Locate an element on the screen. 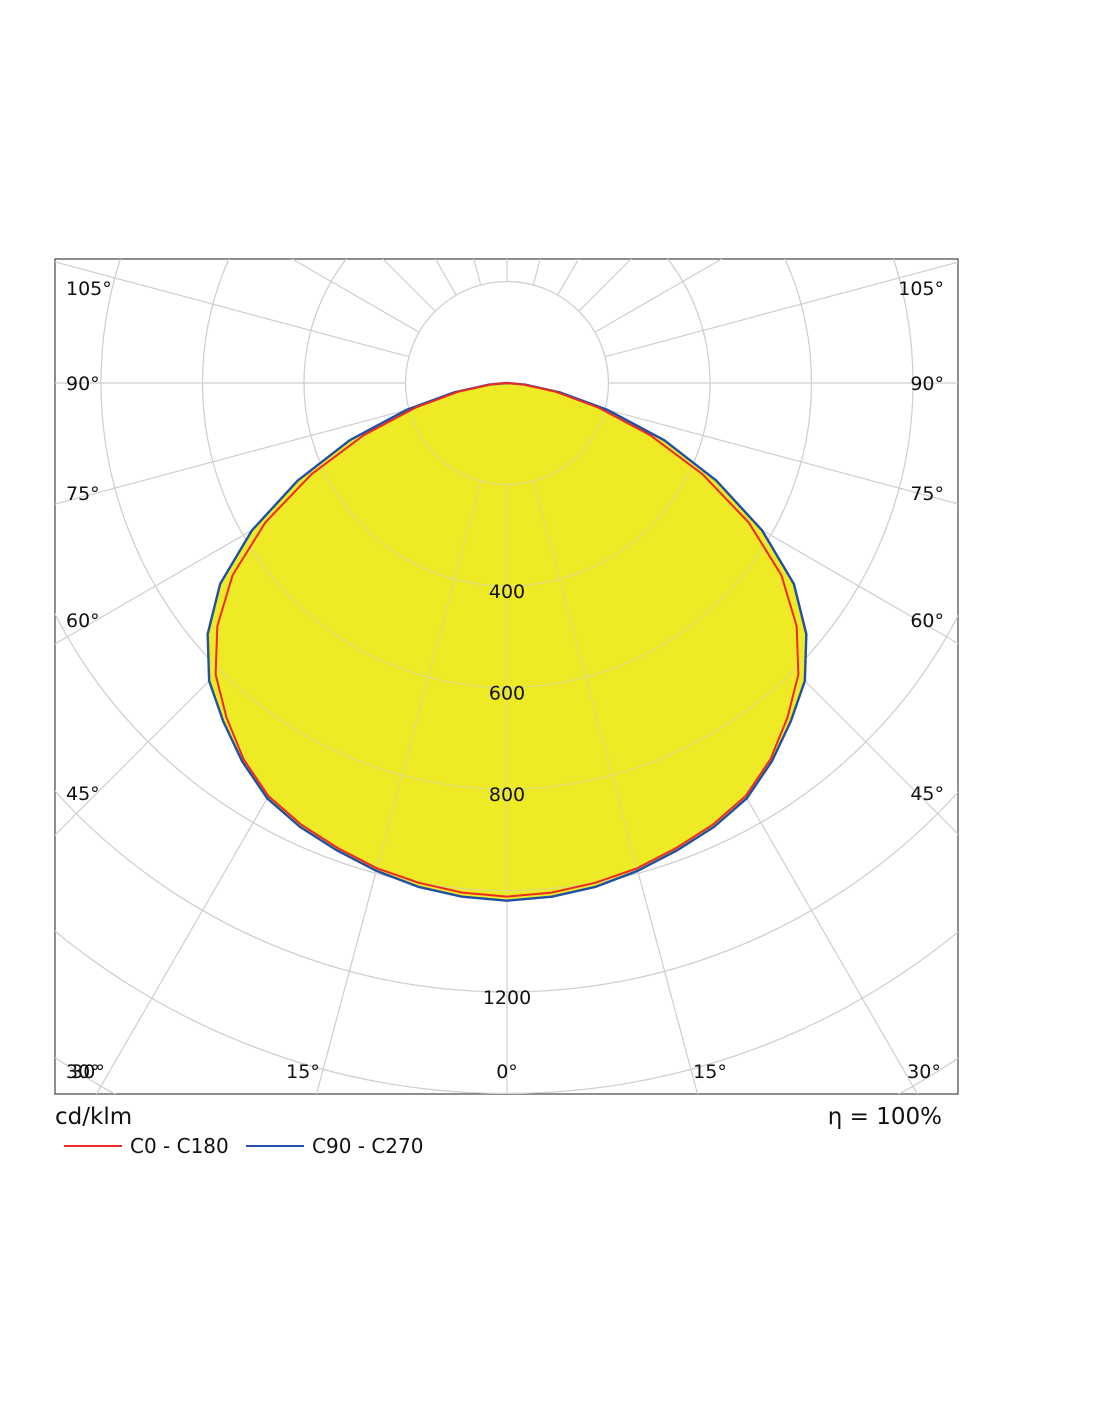 This screenshot has height=1422, width=1100. legend-label-c0: C0 - C180 is located at coordinates (179, 1146).